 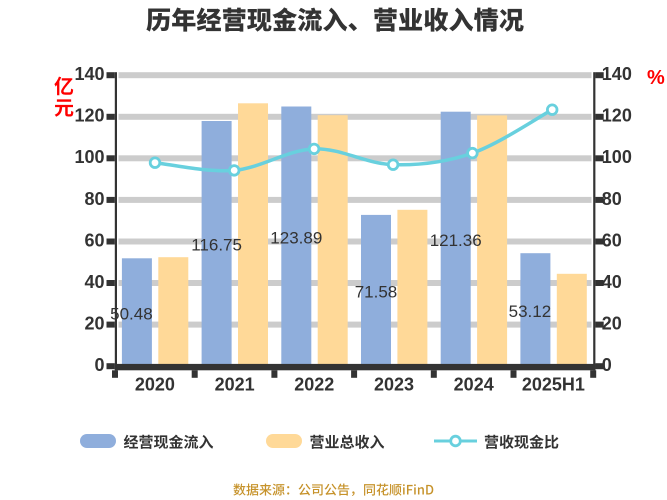 What do you see at coordinates (553, 385) in the screenshot?
I see `svg-text: 2025H1` at bounding box center [553, 385].